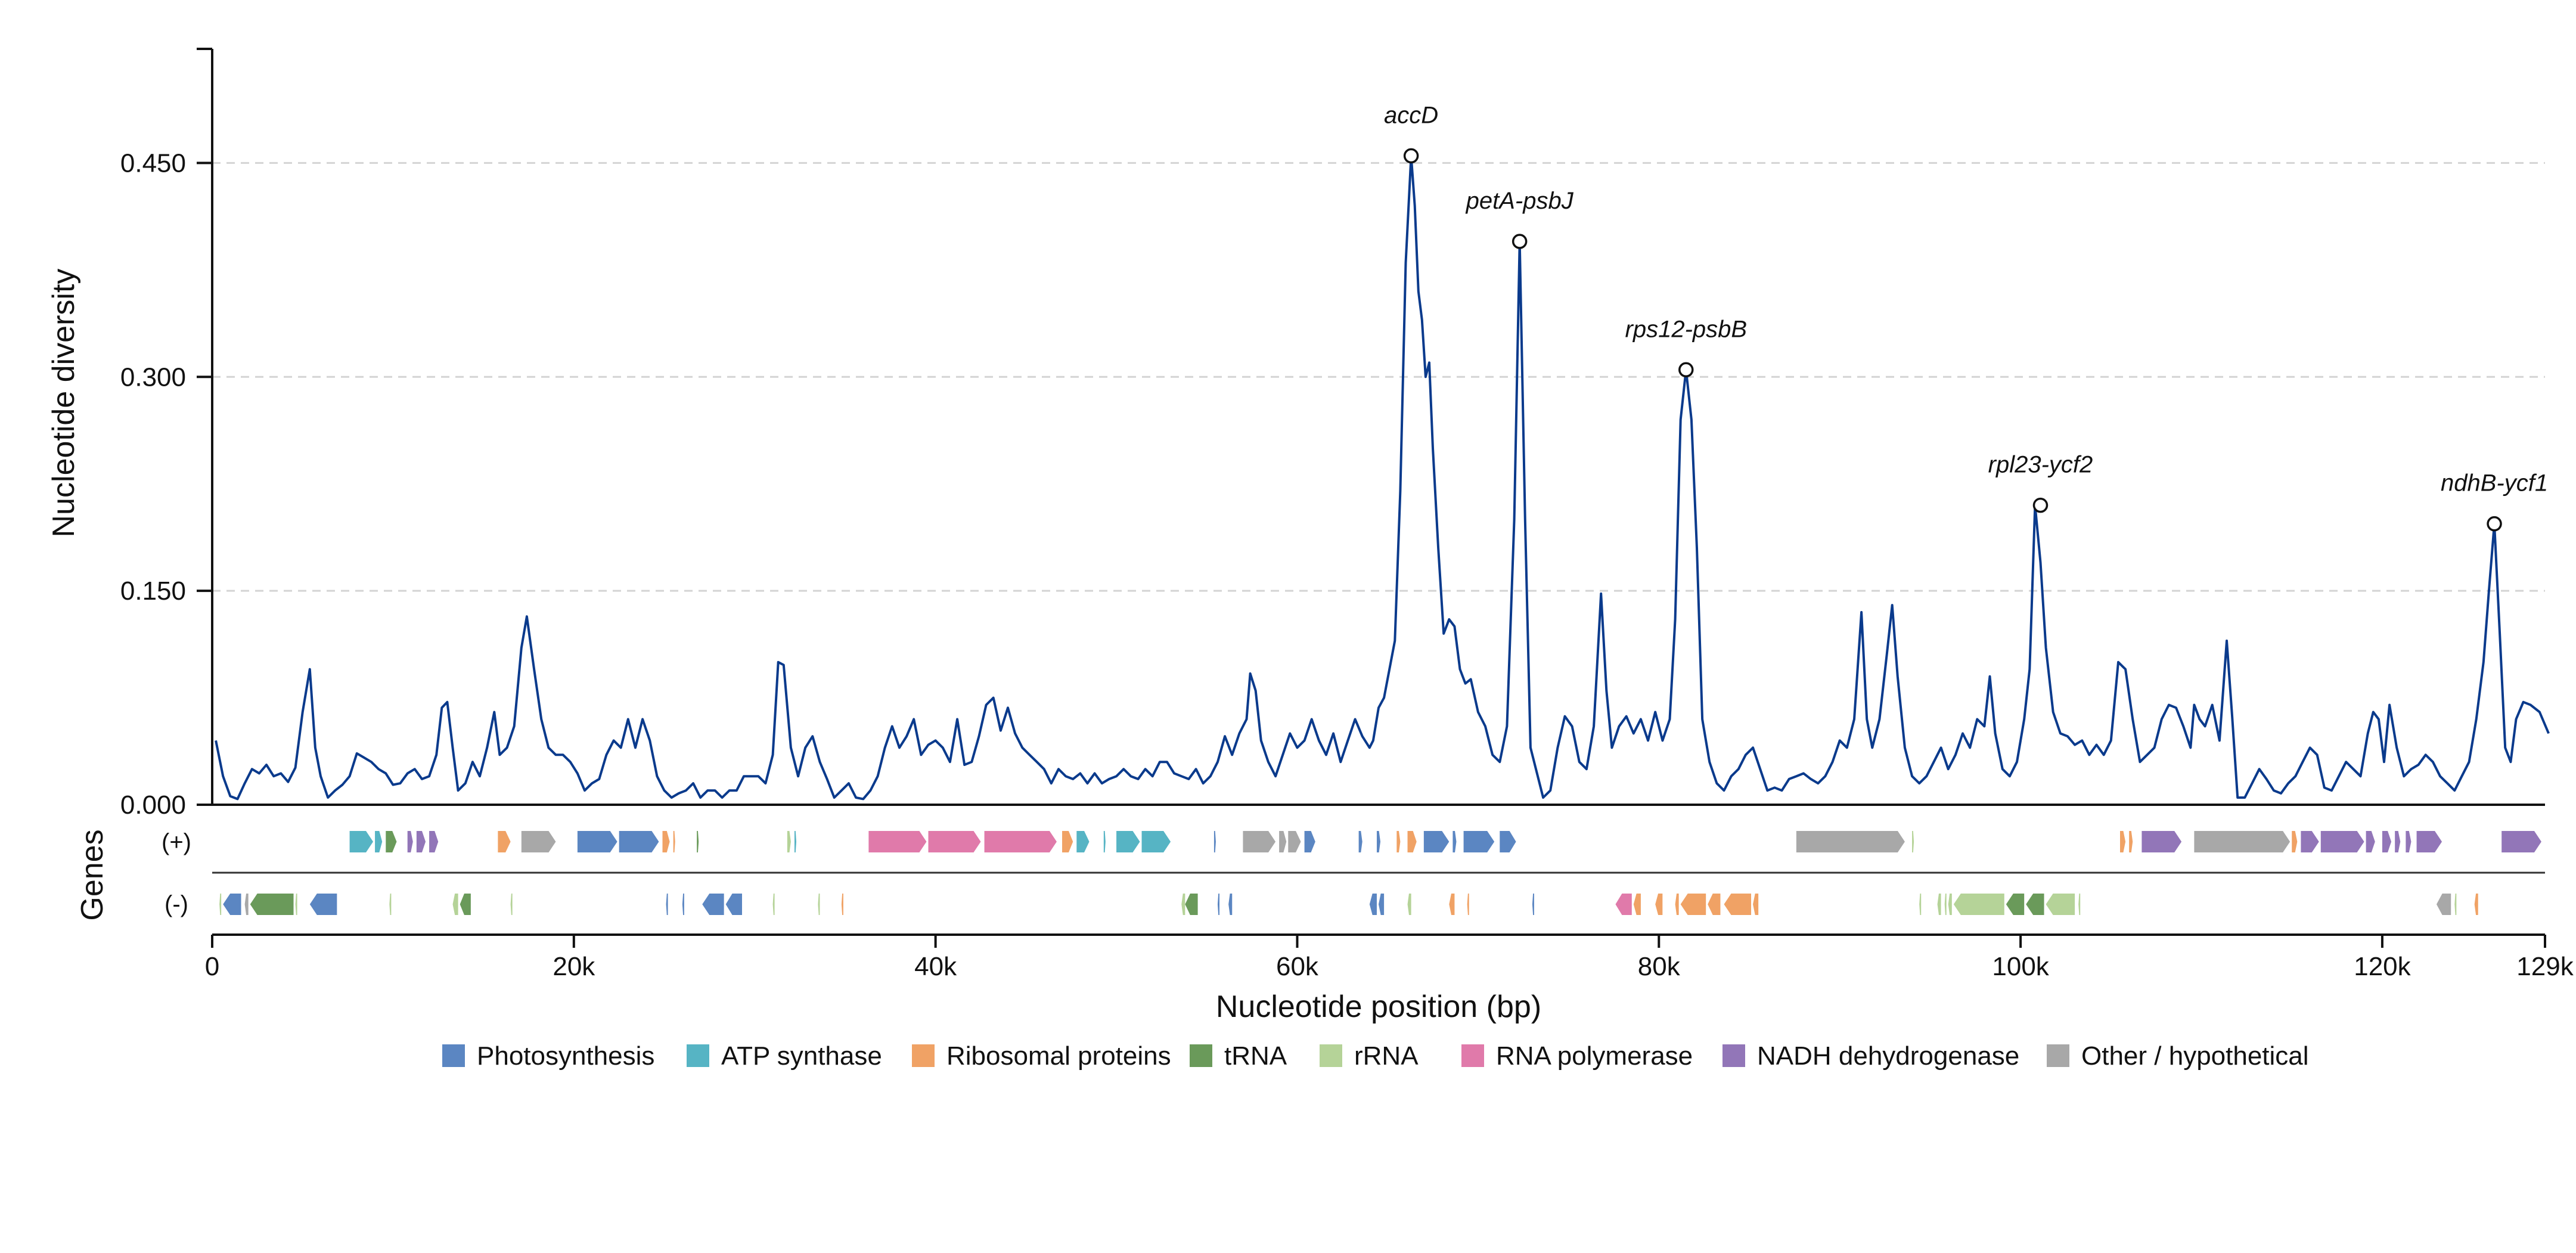 The image size is (2576, 1253). Describe the element at coordinates (153, 591) in the screenshot. I see `y-tick-label: 0.150` at that location.